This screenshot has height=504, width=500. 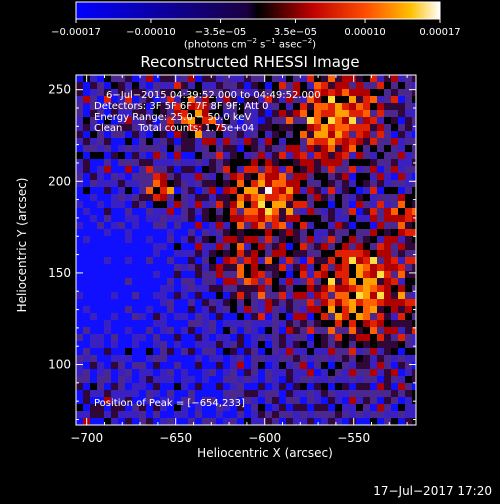 What do you see at coordinates (221, 32) in the screenshot?
I see `colorbar-tick-label: −3.5e−05` at bounding box center [221, 32].